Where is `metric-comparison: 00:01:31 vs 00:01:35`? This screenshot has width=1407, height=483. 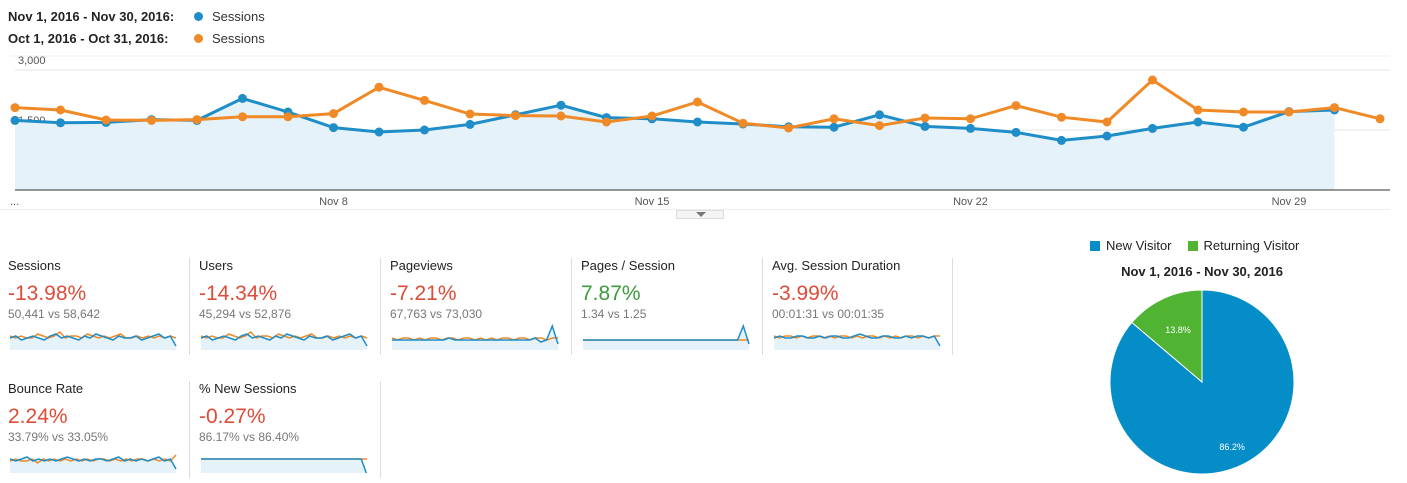
metric-comparison: 00:01:31 vs 00:01:35 is located at coordinates (828, 314).